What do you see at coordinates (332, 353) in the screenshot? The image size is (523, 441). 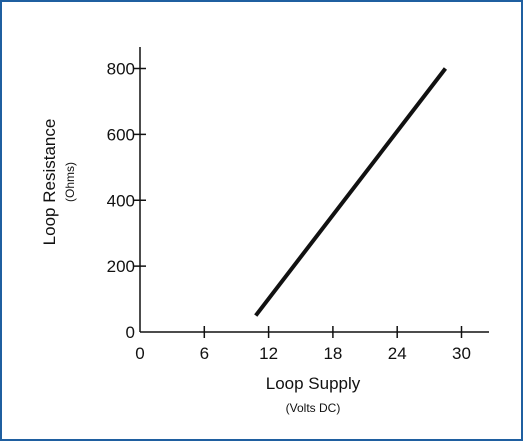 I see `x-tick-label: 18` at bounding box center [332, 353].